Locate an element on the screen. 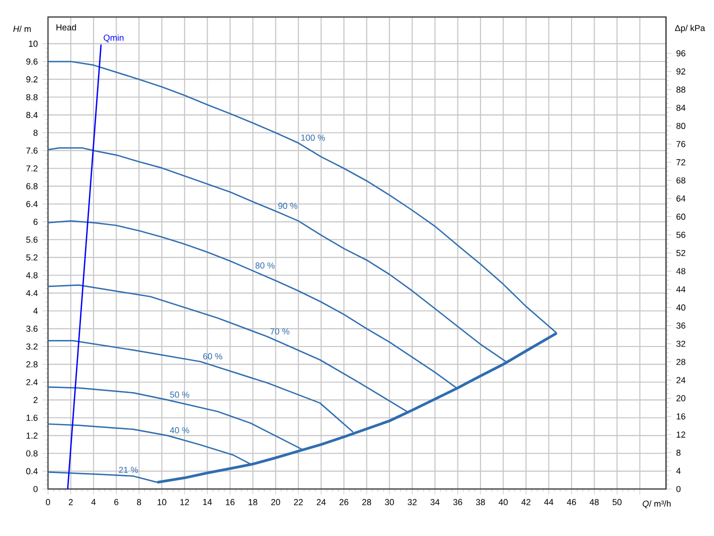  y-tick-label: 6 is located at coordinates (36, 221).